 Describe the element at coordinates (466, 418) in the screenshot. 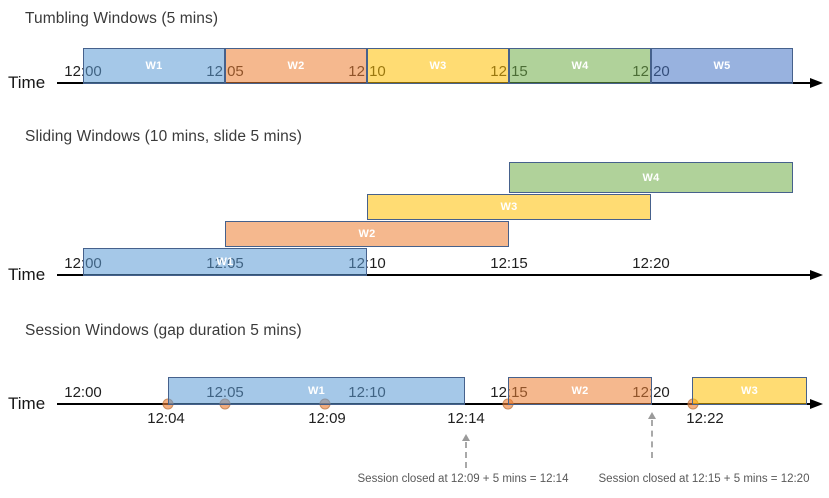

I see `event-time-label: 12:14` at that location.